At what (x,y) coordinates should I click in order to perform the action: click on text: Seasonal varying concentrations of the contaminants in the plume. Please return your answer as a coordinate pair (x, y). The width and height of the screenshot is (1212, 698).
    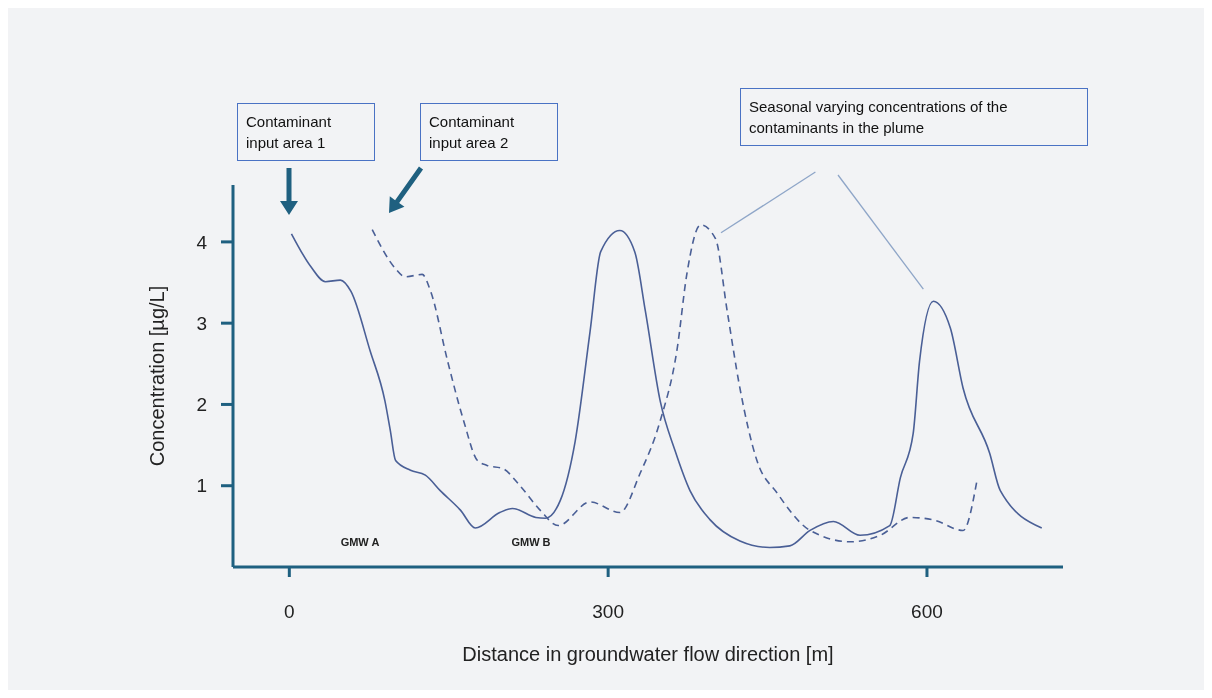
    Looking at the image, I should click on (914, 117).